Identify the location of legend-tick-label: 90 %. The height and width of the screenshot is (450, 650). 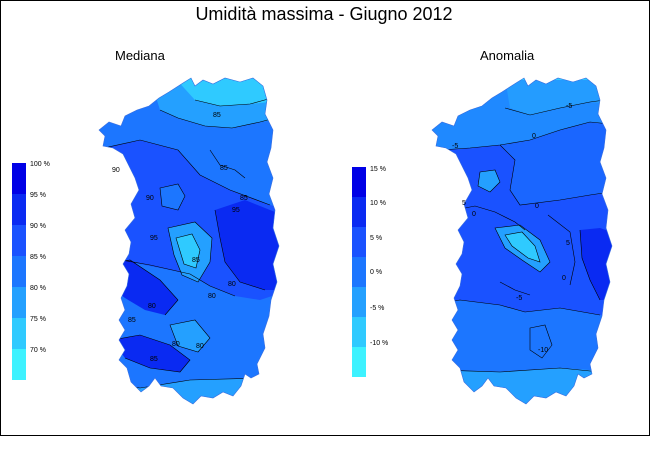
(38, 226).